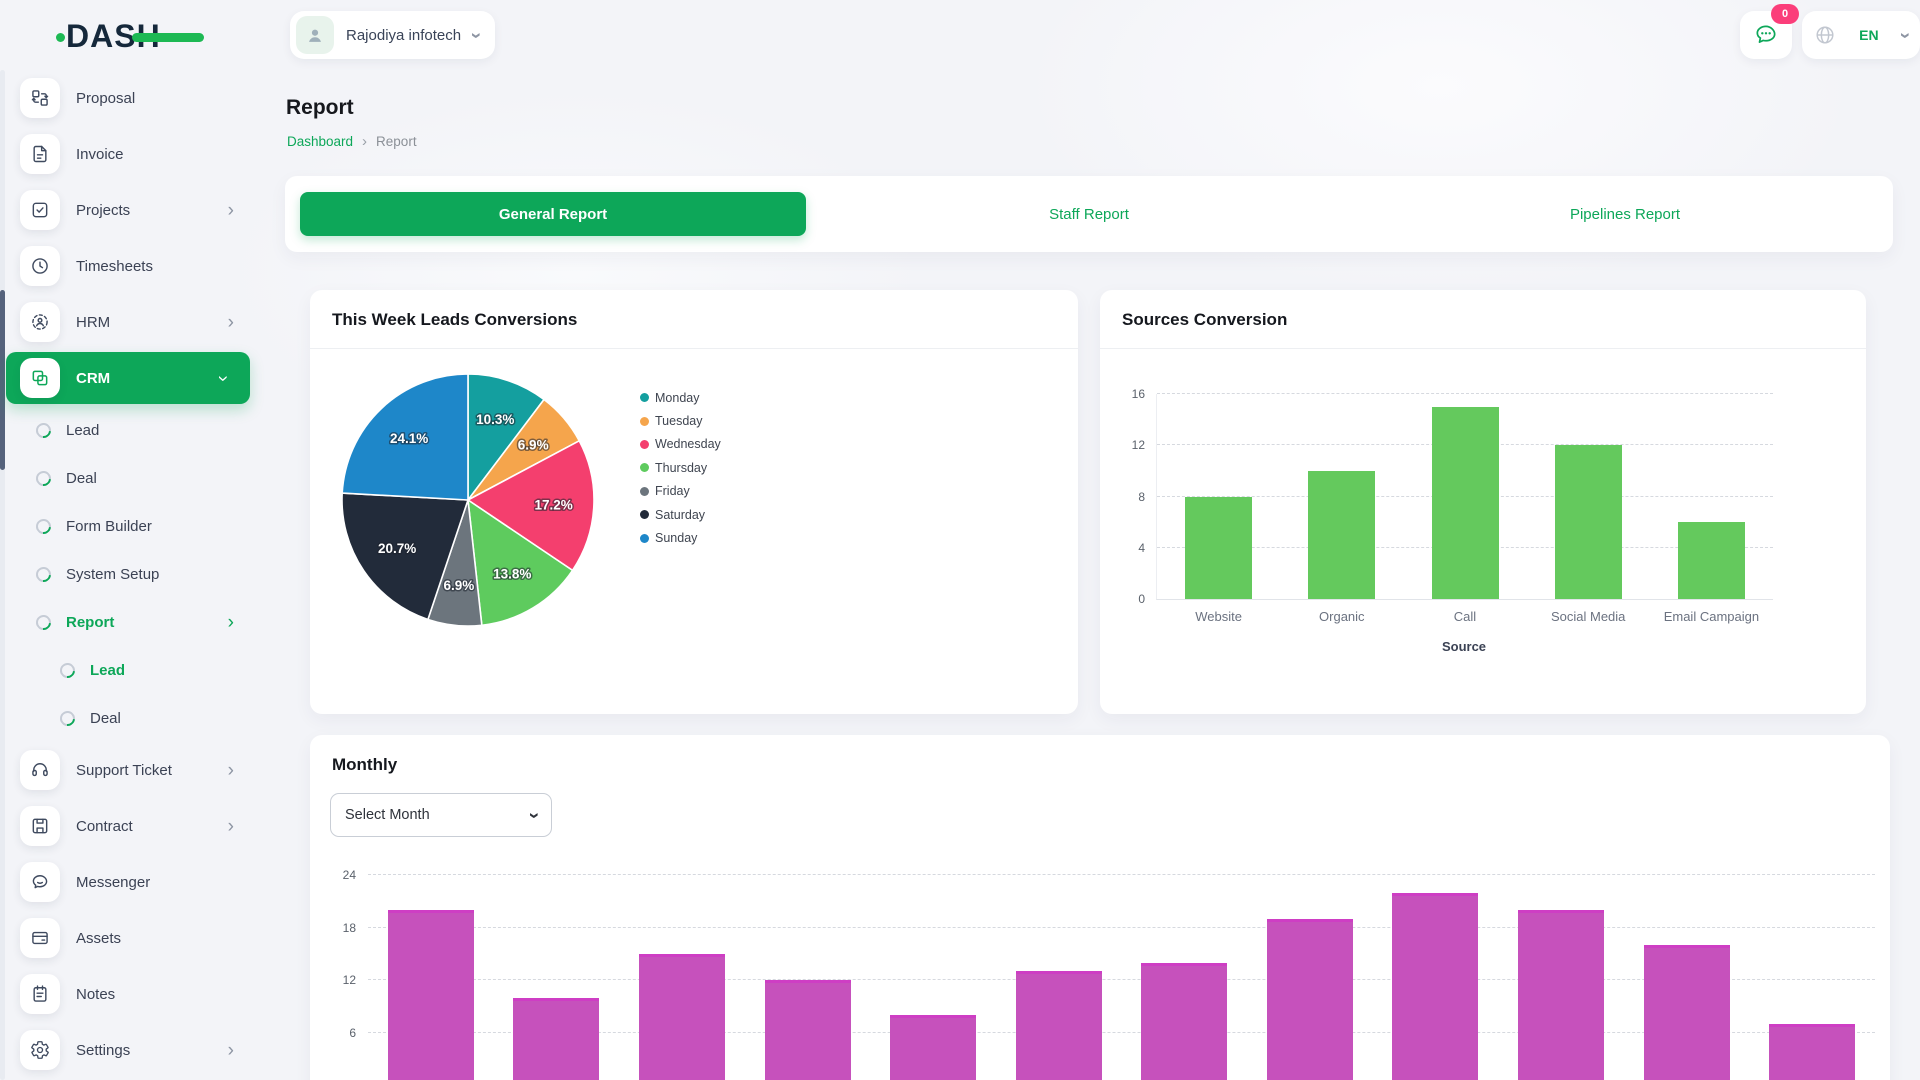 This screenshot has height=1080, width=1920. I want to click on tab-pipelines-report: Pipelines Report, so click(1625, 214).